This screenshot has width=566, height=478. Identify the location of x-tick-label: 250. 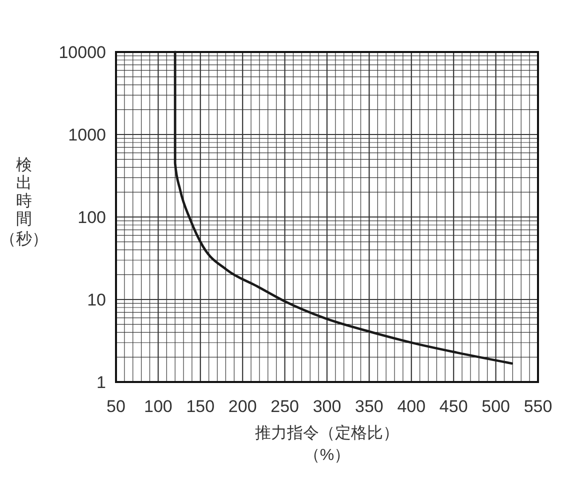
(284, 406).